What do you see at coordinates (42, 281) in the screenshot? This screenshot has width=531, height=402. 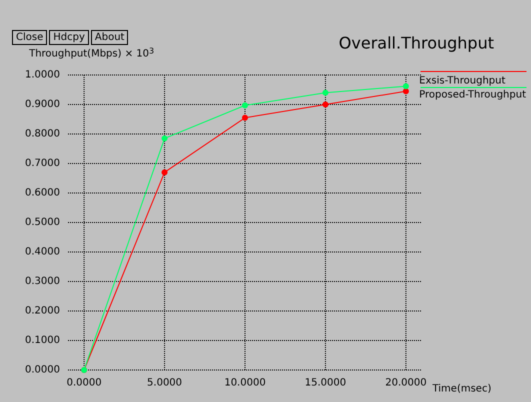 I see `y-tick-label: 0.3000` at bounding box center [42, 281].